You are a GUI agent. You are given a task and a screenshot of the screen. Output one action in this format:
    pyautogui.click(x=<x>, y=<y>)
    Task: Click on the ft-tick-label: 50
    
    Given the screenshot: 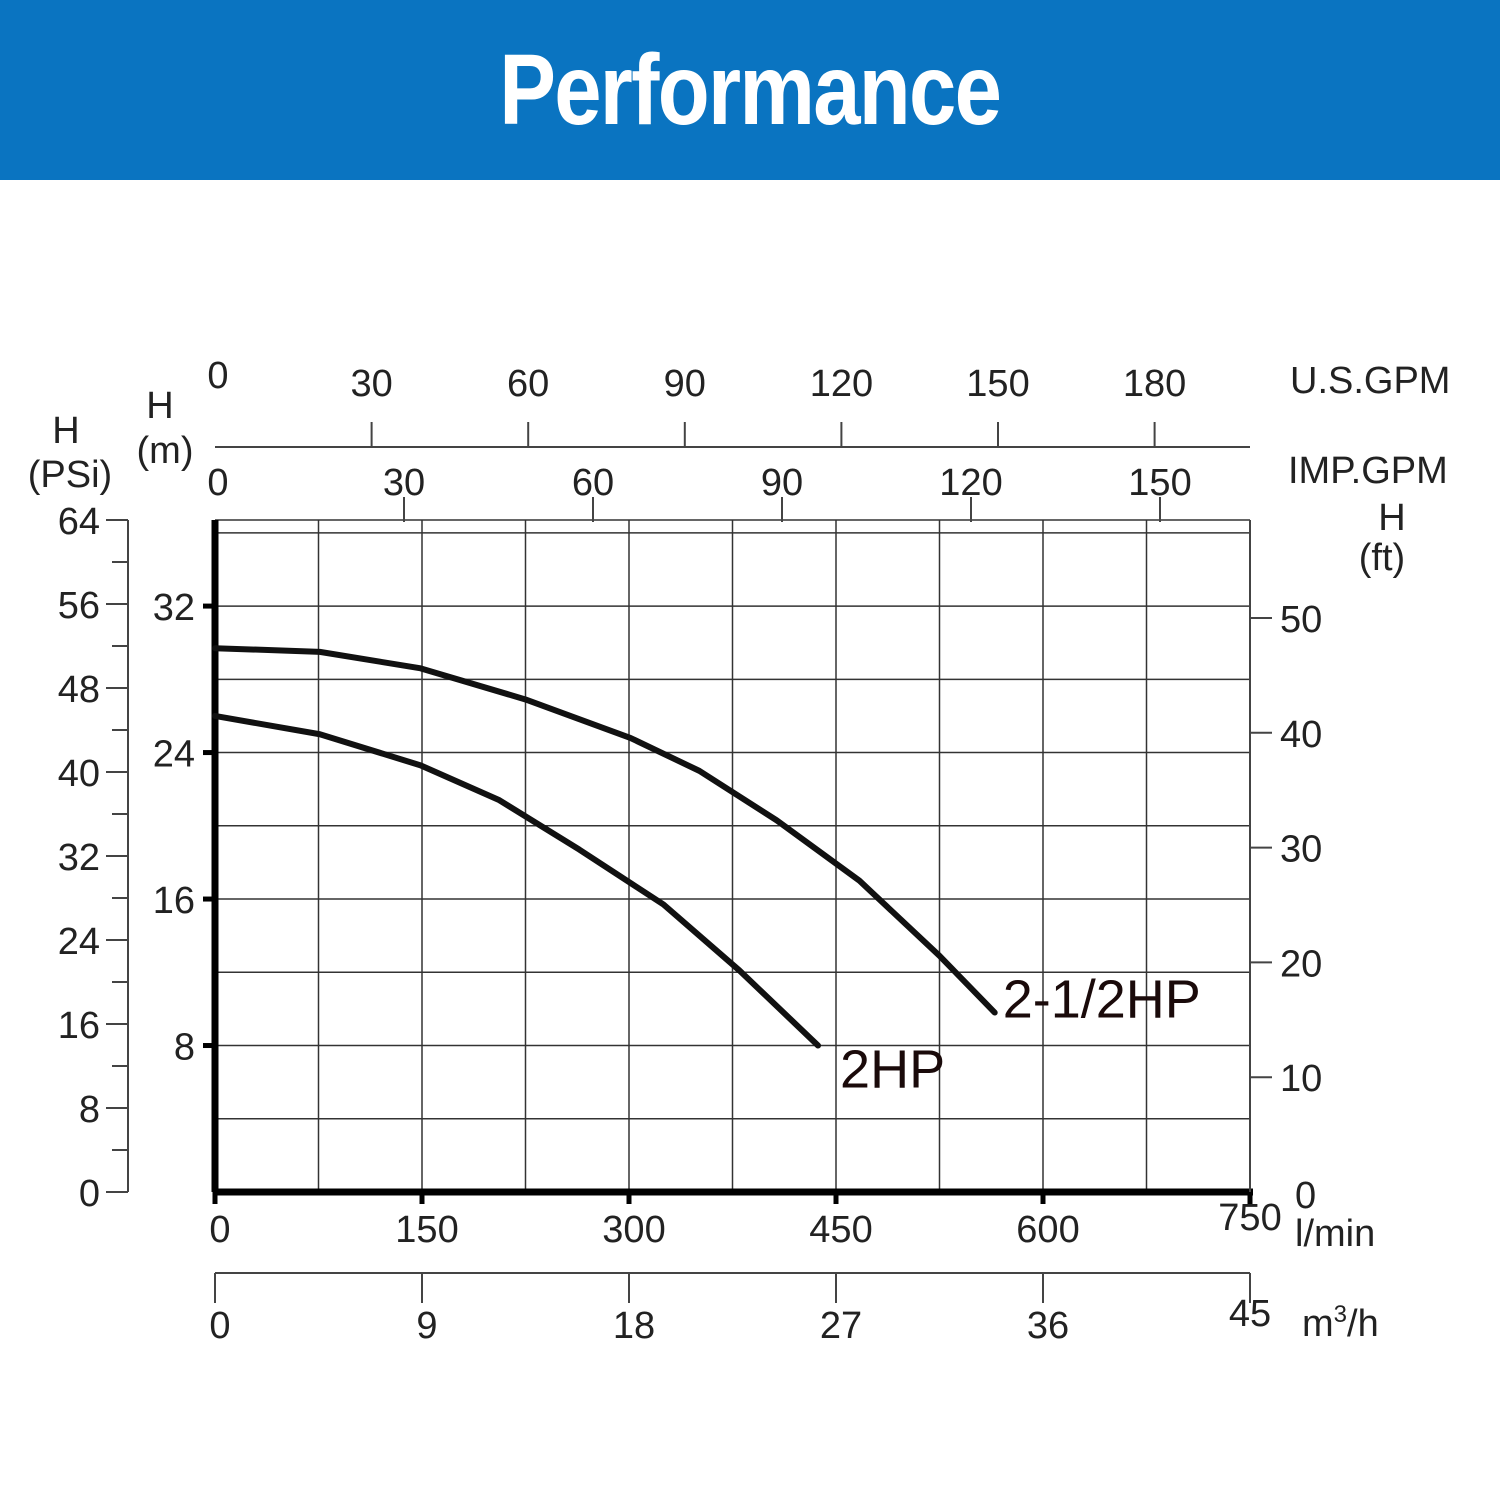 What is the action you would take?
    pyautogui.click(x=1301, y=620)
    